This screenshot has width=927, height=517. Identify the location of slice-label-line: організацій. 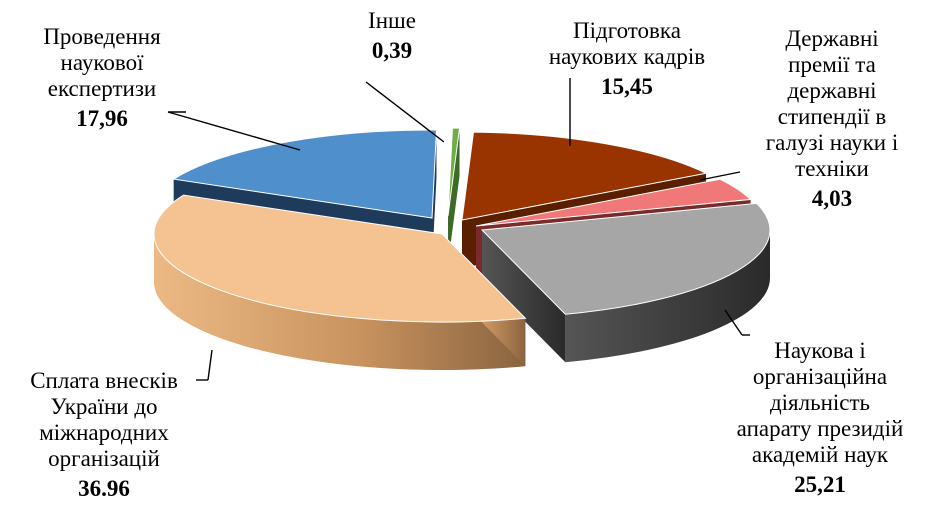
(104, 458).